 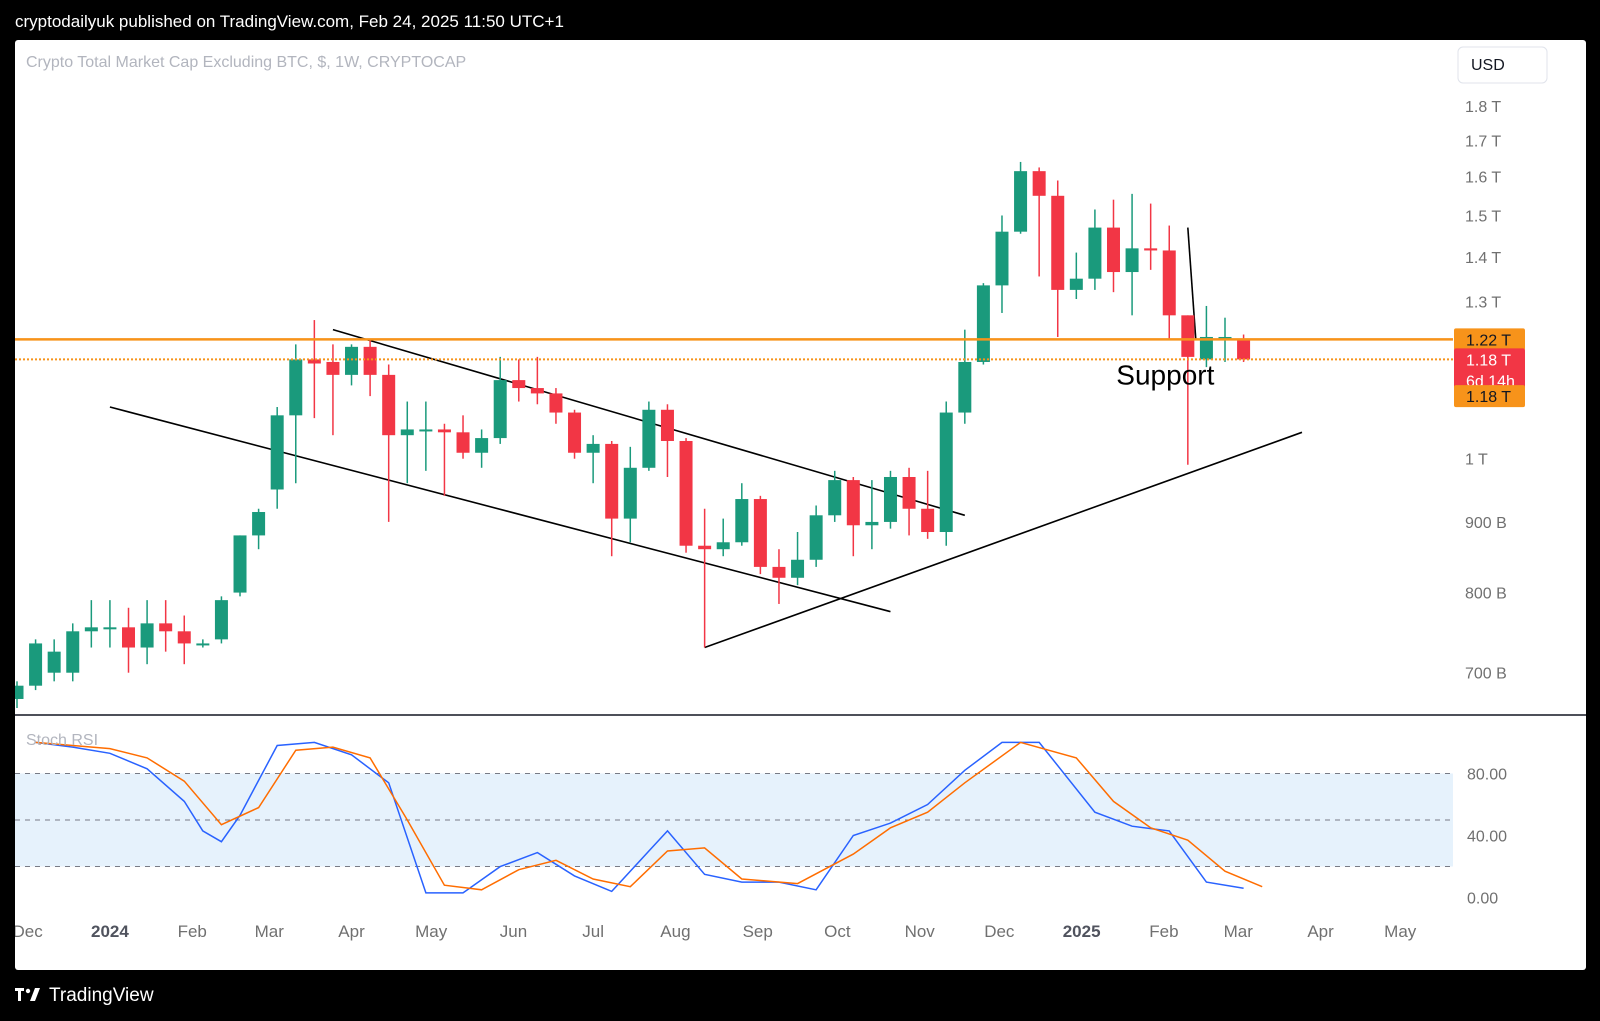 I want to click on price-tick-label: 1.3 T, so click(x=1483, y=302).